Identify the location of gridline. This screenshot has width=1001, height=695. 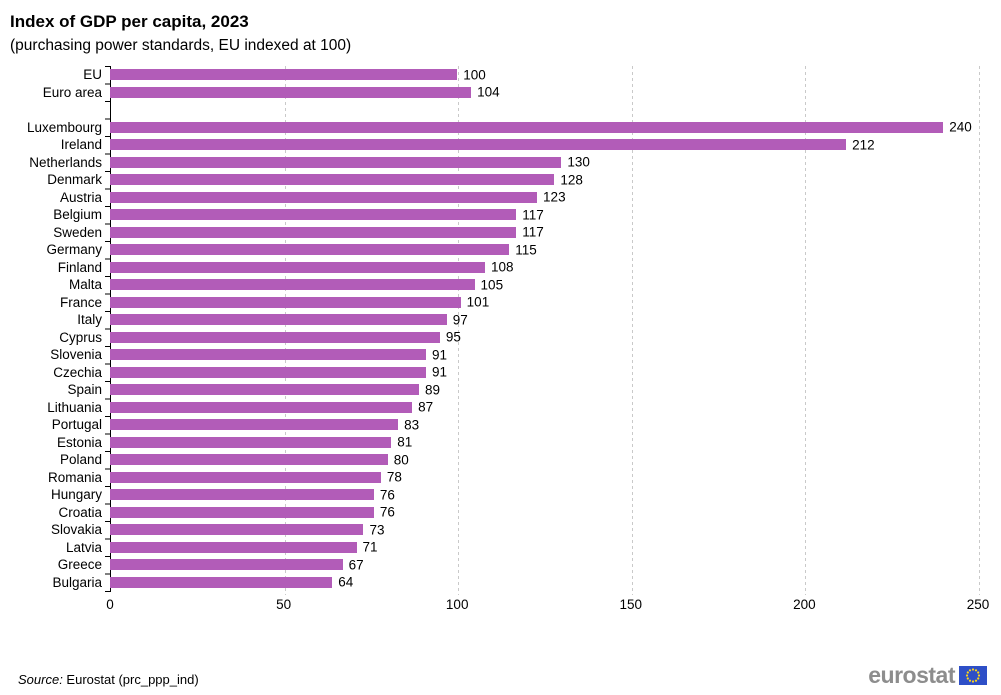
(285, 330).